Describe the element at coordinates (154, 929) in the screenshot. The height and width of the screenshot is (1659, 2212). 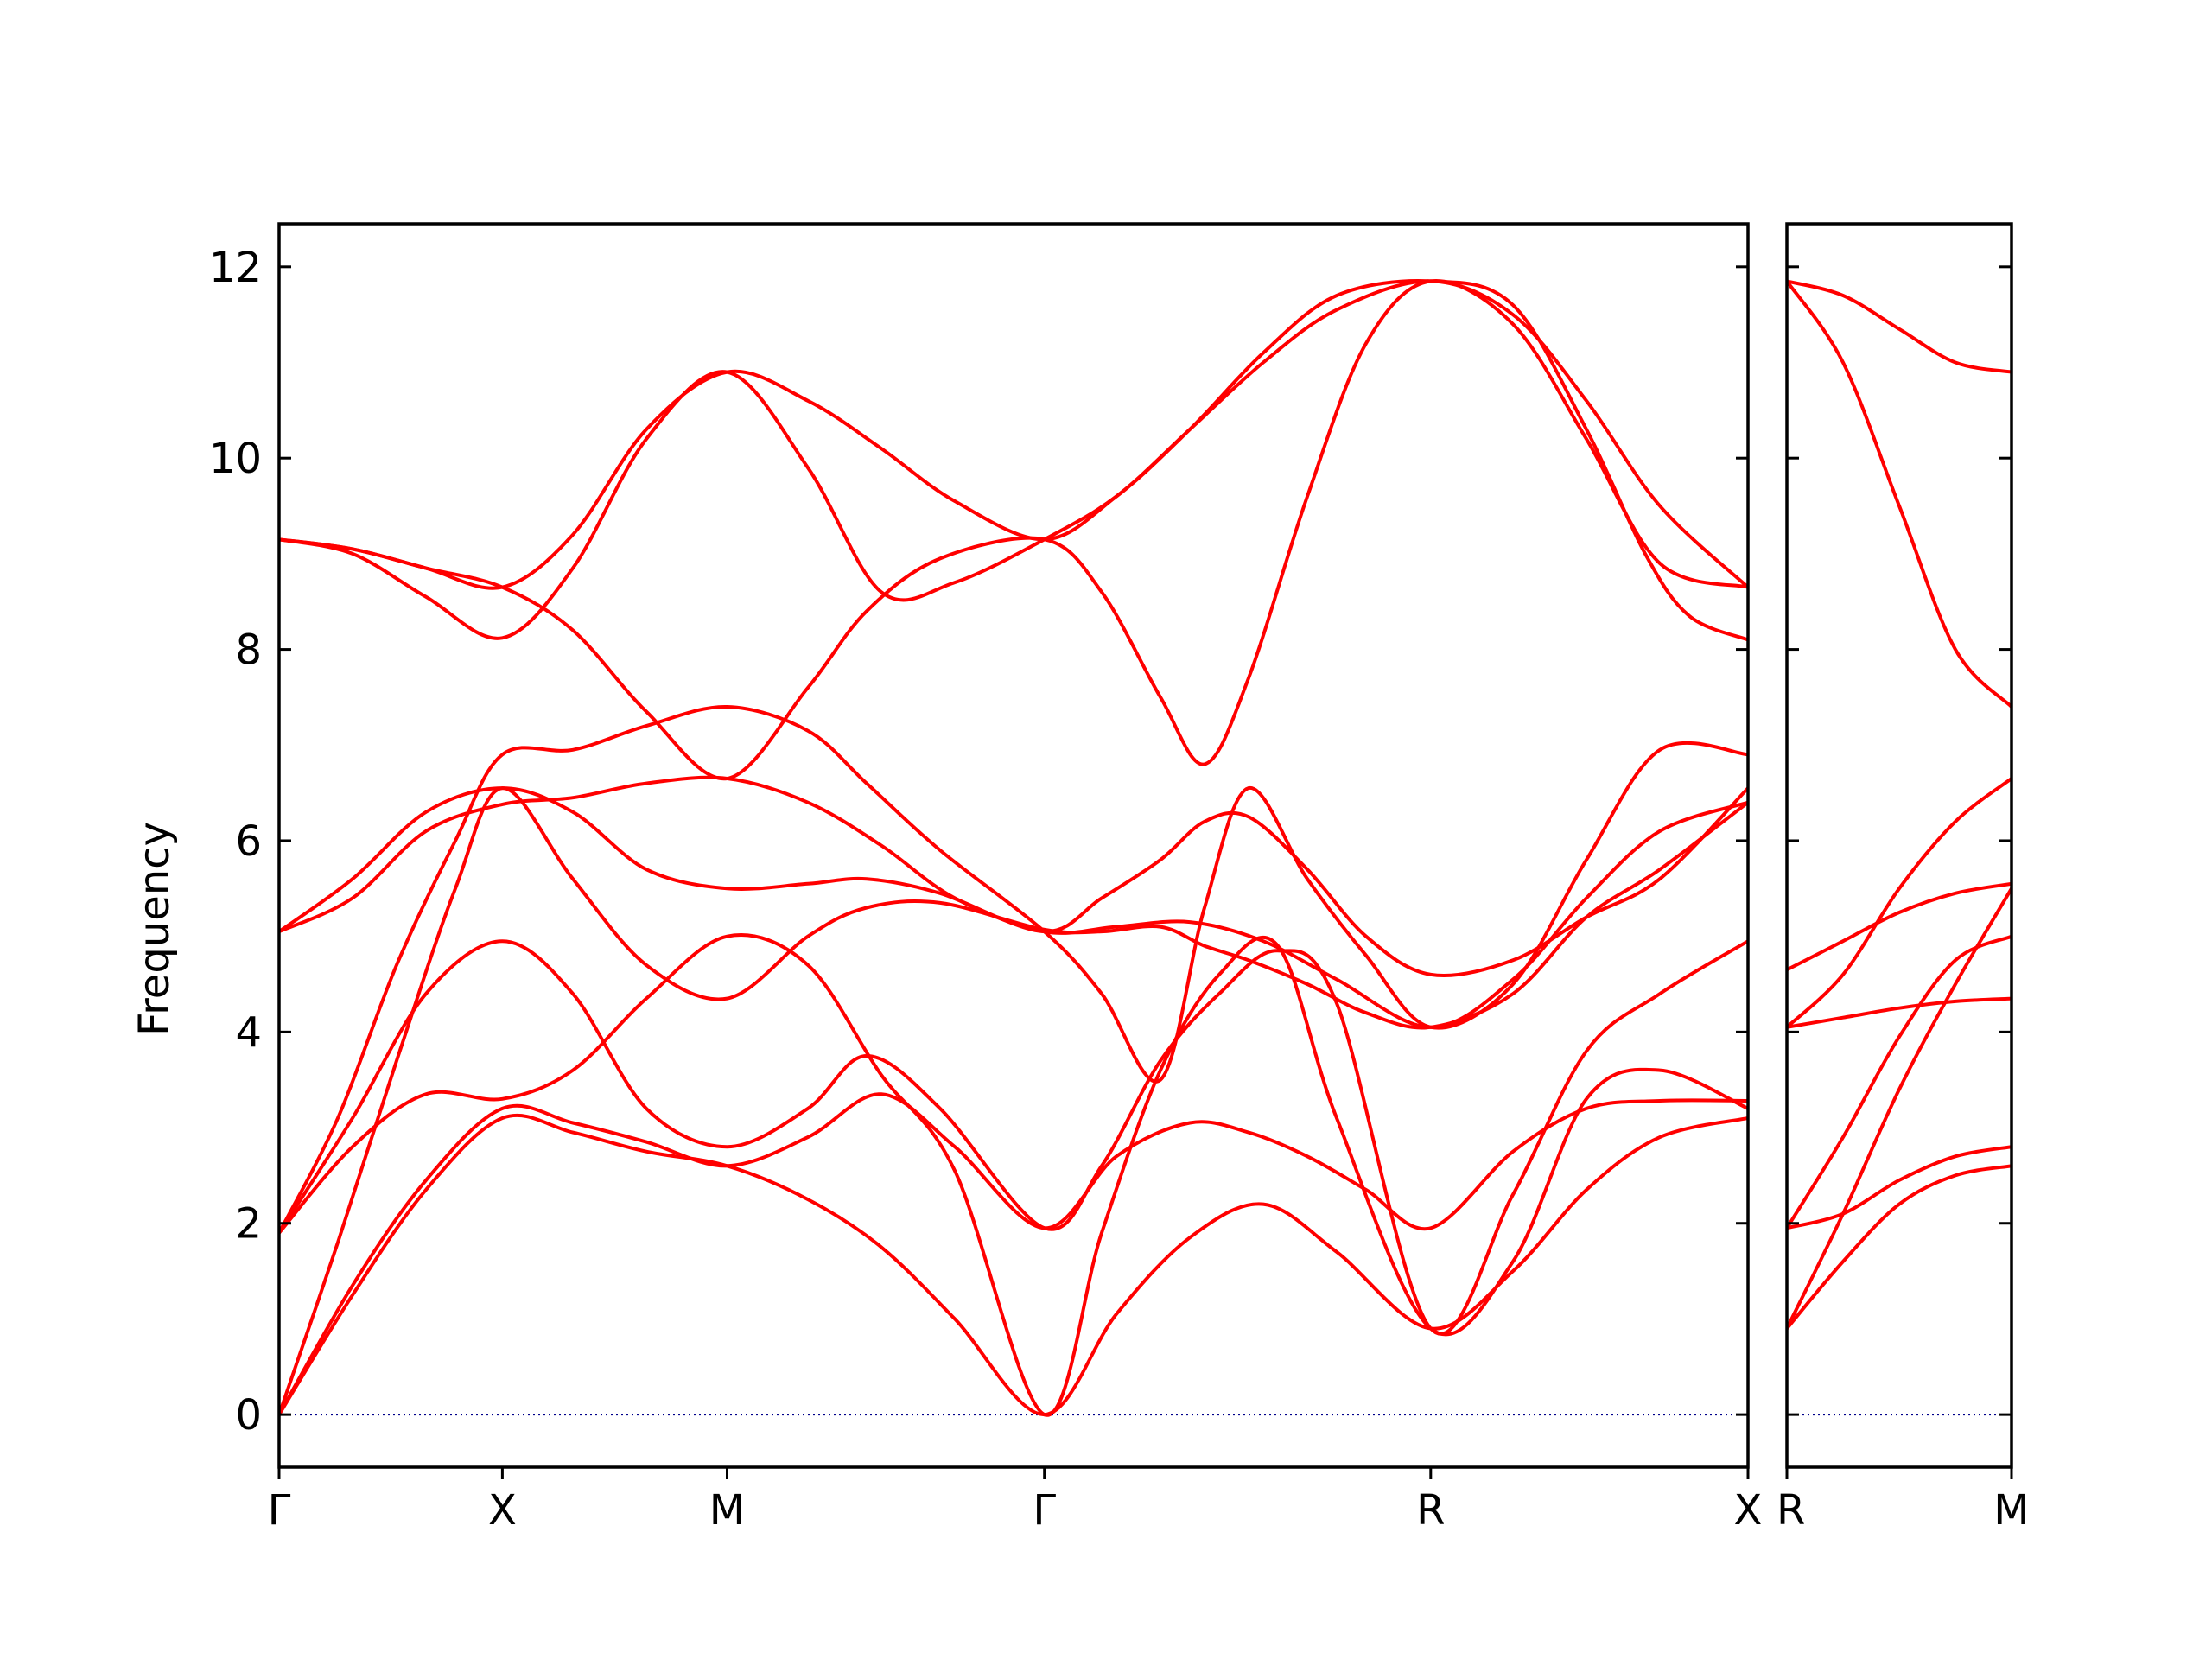
I see `y-axis-title: Frequency` at that location.